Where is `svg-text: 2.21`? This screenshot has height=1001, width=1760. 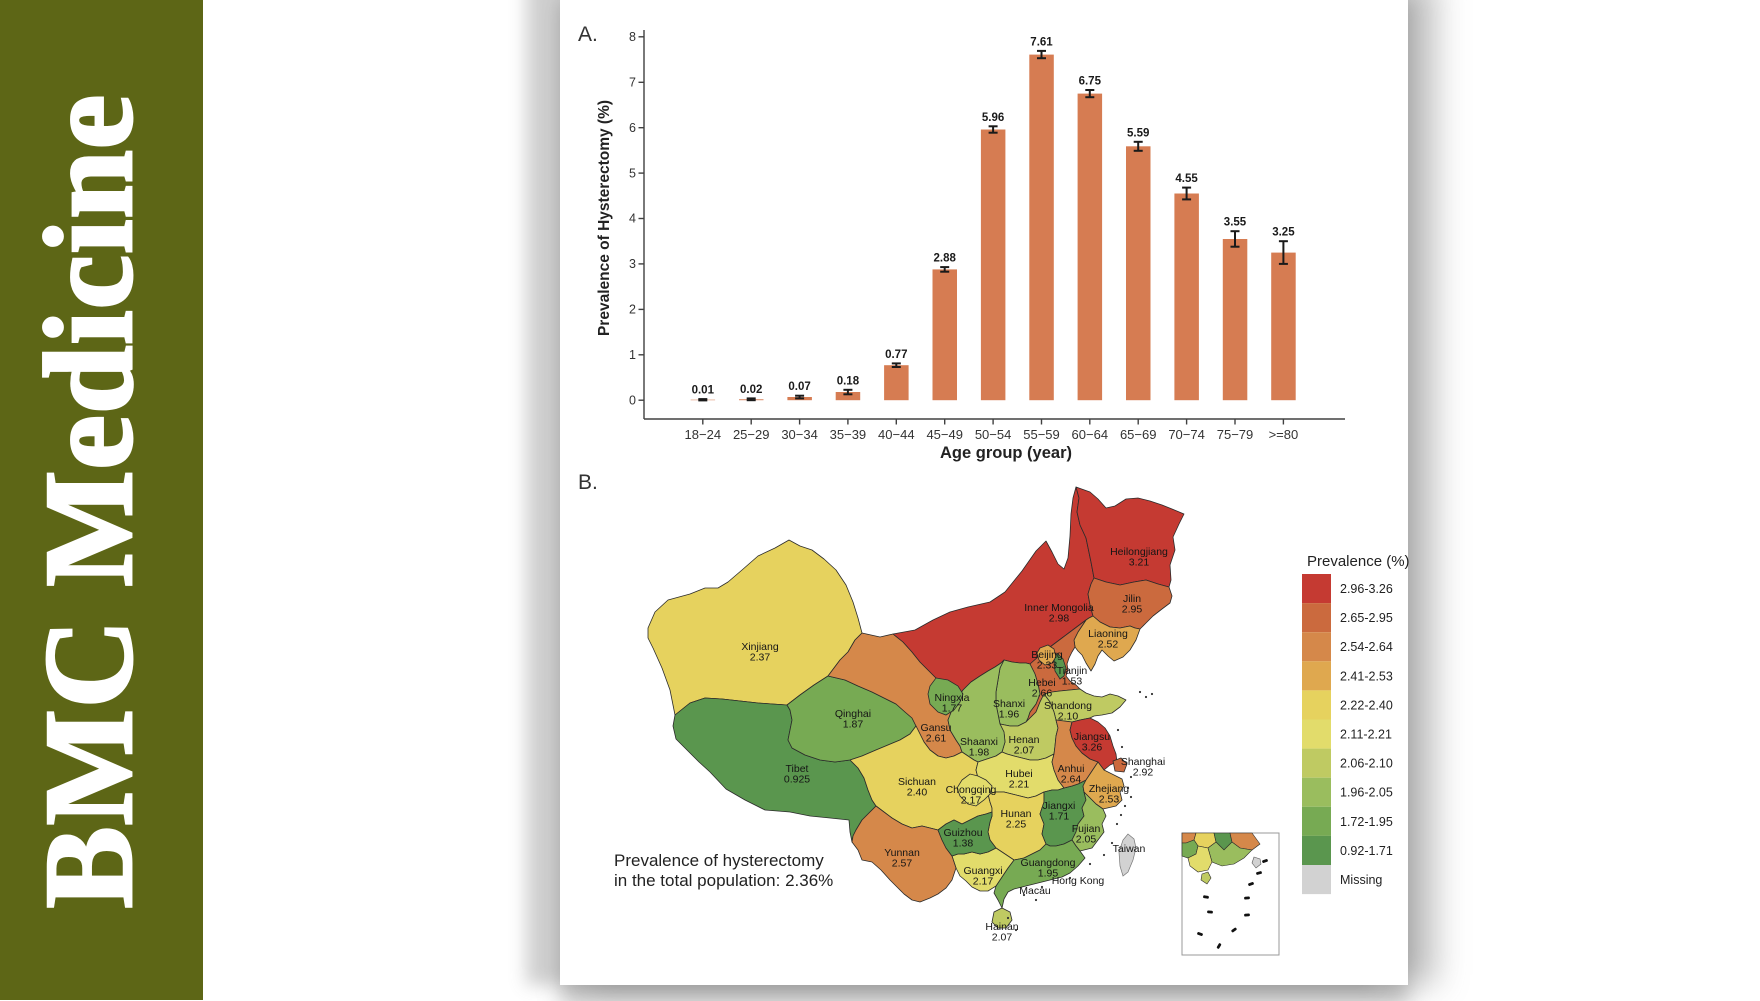
svg-text: 2.21 is located at coordinates (1019, 785).